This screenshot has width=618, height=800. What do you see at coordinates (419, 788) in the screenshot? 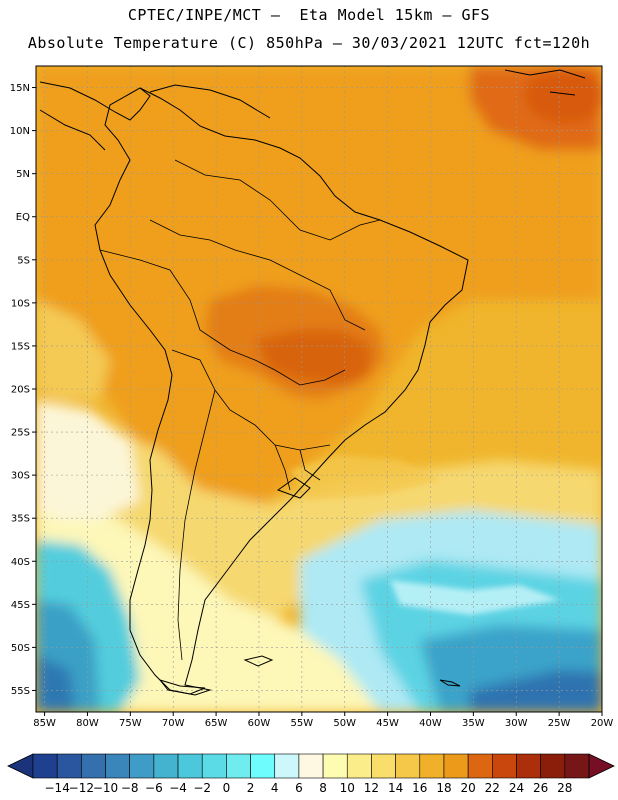
I see `colorbar-label: 16` at bounding box center [419, 788].